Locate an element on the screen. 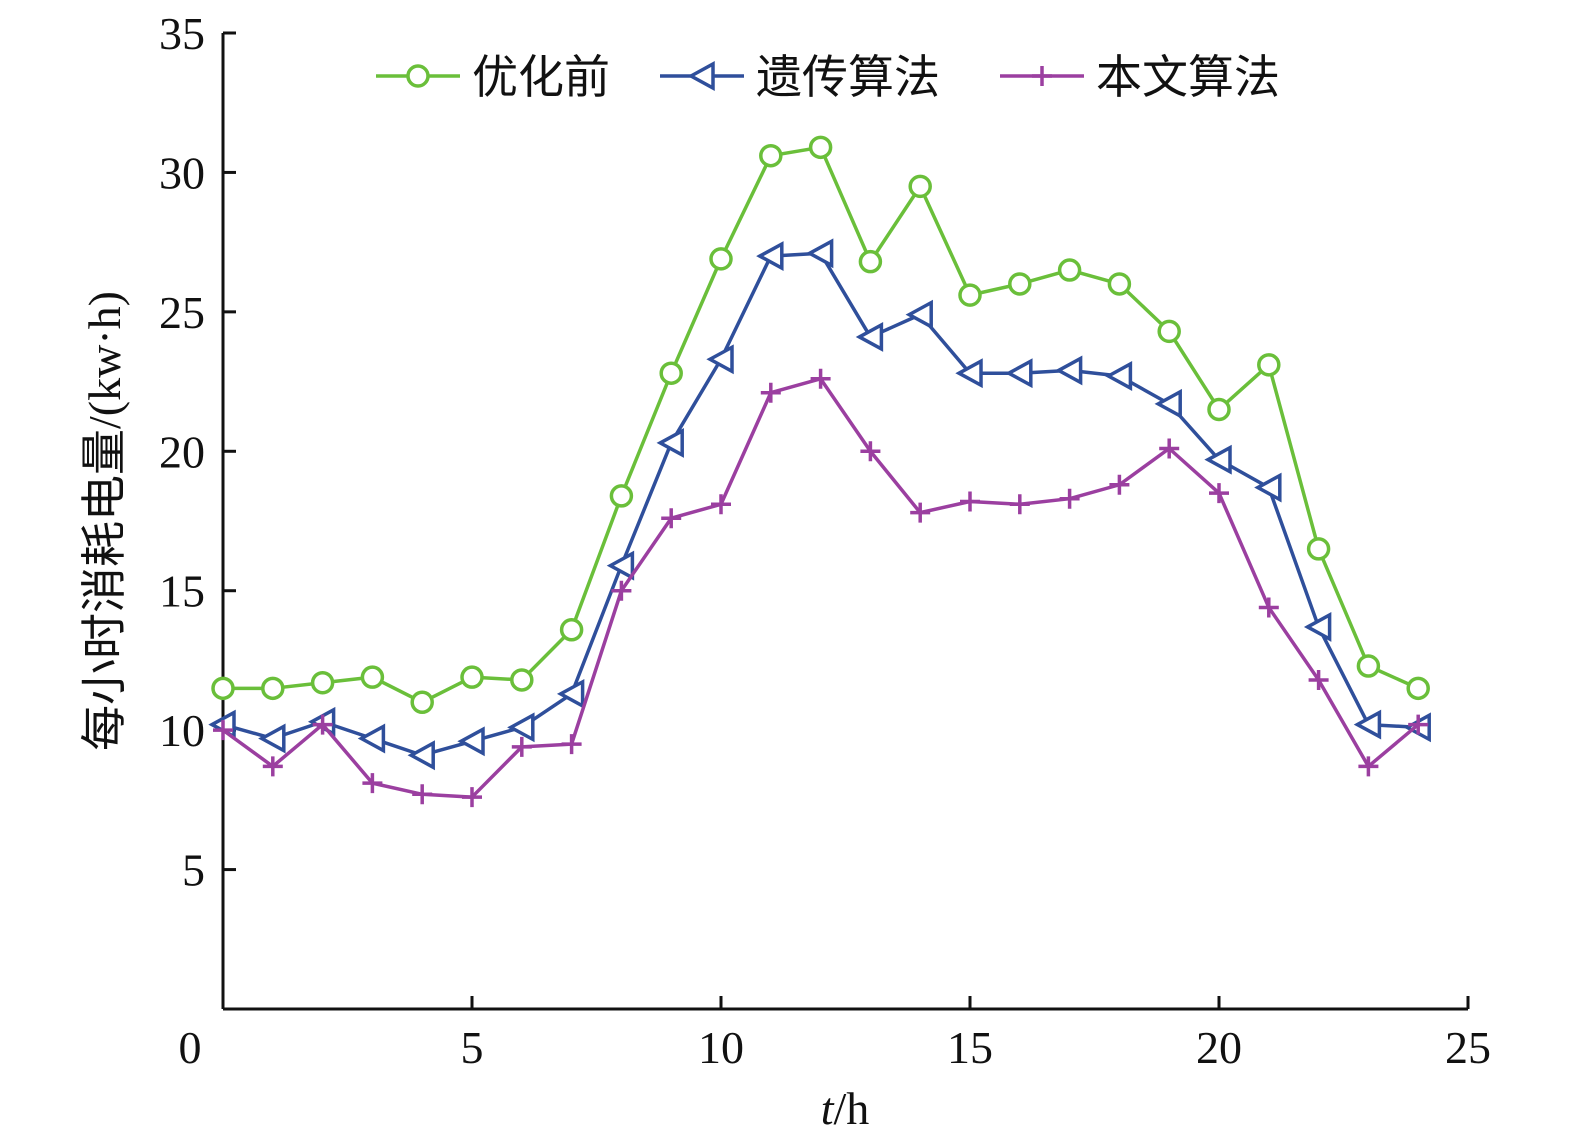 This screenshot has height=1148, width=1575. y-tick-label-5: 30 is located at coordinates (182, 172).